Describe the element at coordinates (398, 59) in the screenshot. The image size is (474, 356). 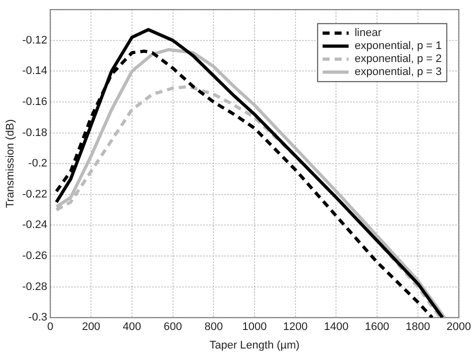
I see `legend-label: exponential, p = 2` at that location.